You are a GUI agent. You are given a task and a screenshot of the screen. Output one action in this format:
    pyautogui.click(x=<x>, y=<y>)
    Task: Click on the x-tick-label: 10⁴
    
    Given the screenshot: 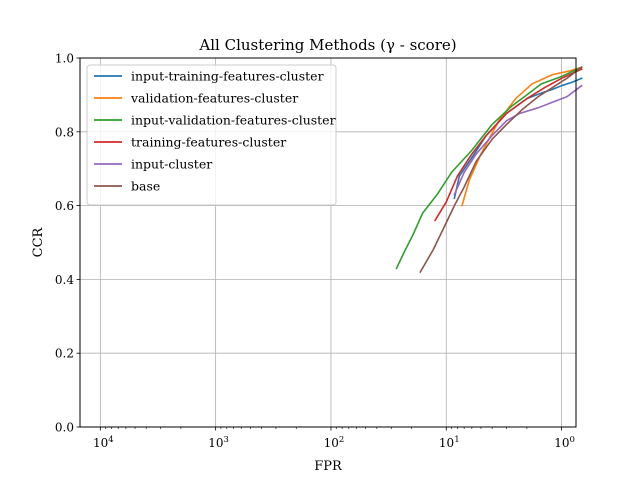 What is the action you would take?
    pyautogui.click(x=103, y=442)
    